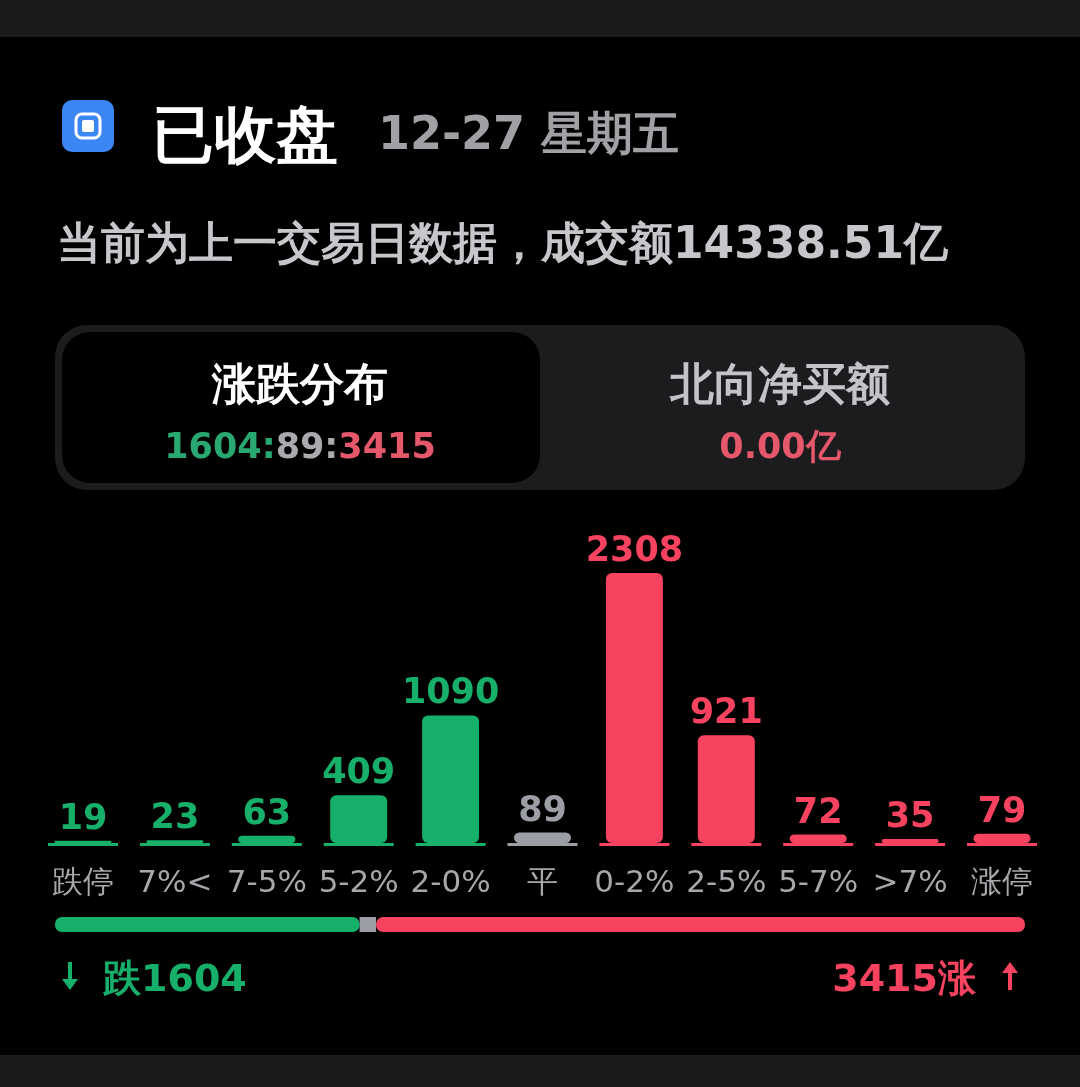 This screenshot has width=1080, height=1087. I want to click on text: 跌1604, so click(174, 978).